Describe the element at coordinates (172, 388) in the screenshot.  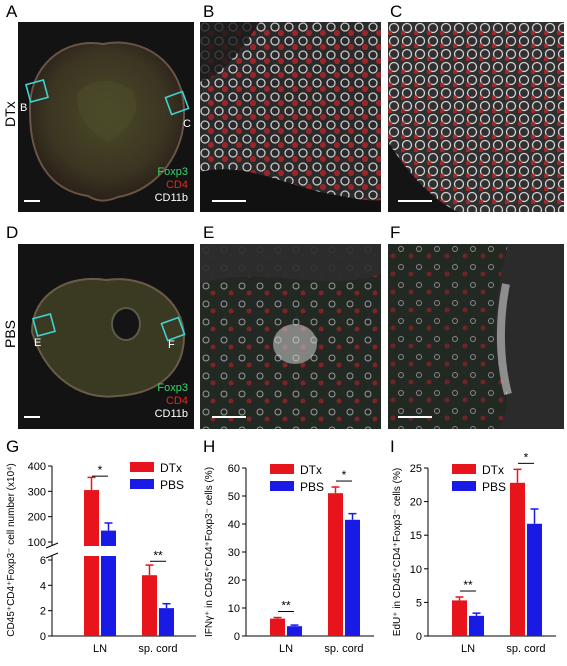
I see `stain-foxp3-d: Foxp3` at that location.